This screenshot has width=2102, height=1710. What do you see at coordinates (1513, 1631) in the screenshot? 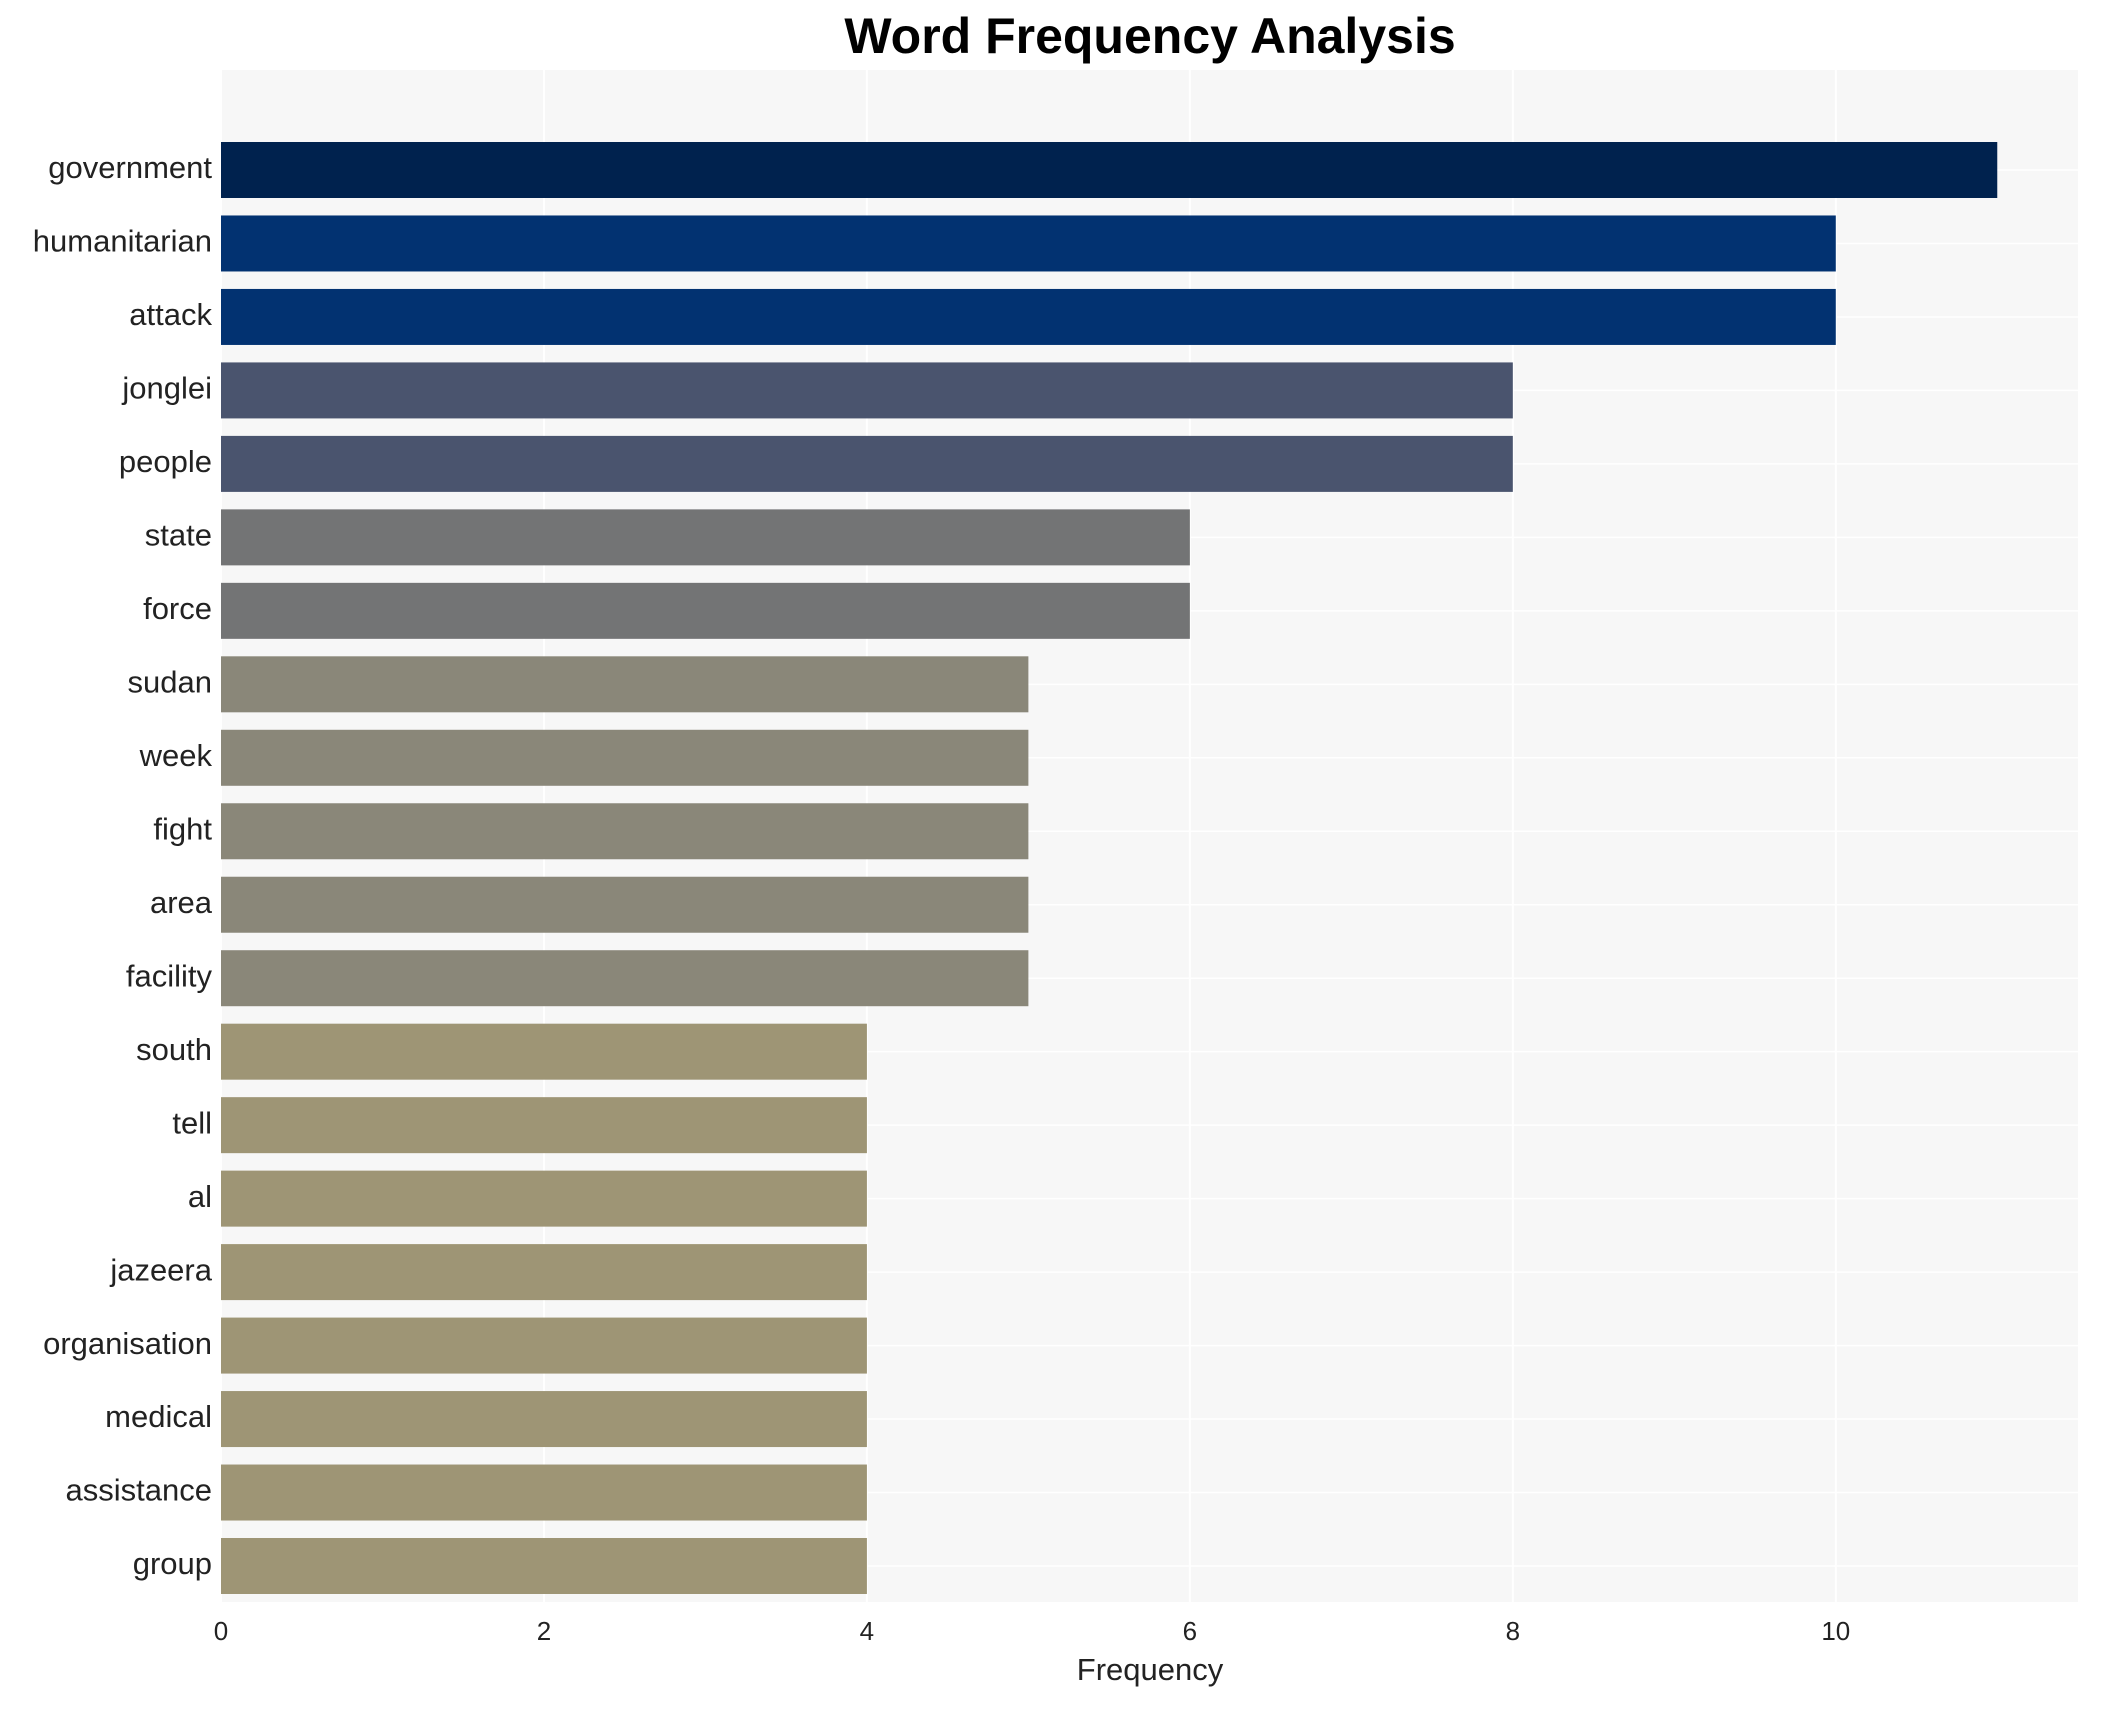
I see `x-tick-label: 8` at bounding box center [1513, 1631].